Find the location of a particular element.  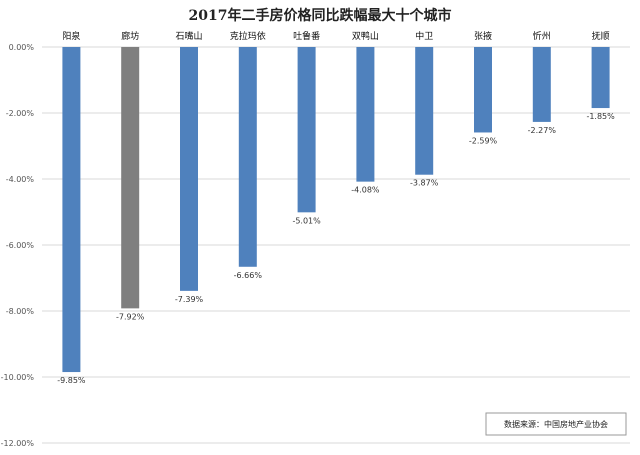

category-label: 抚顺 is located at coordinates (601, 36).